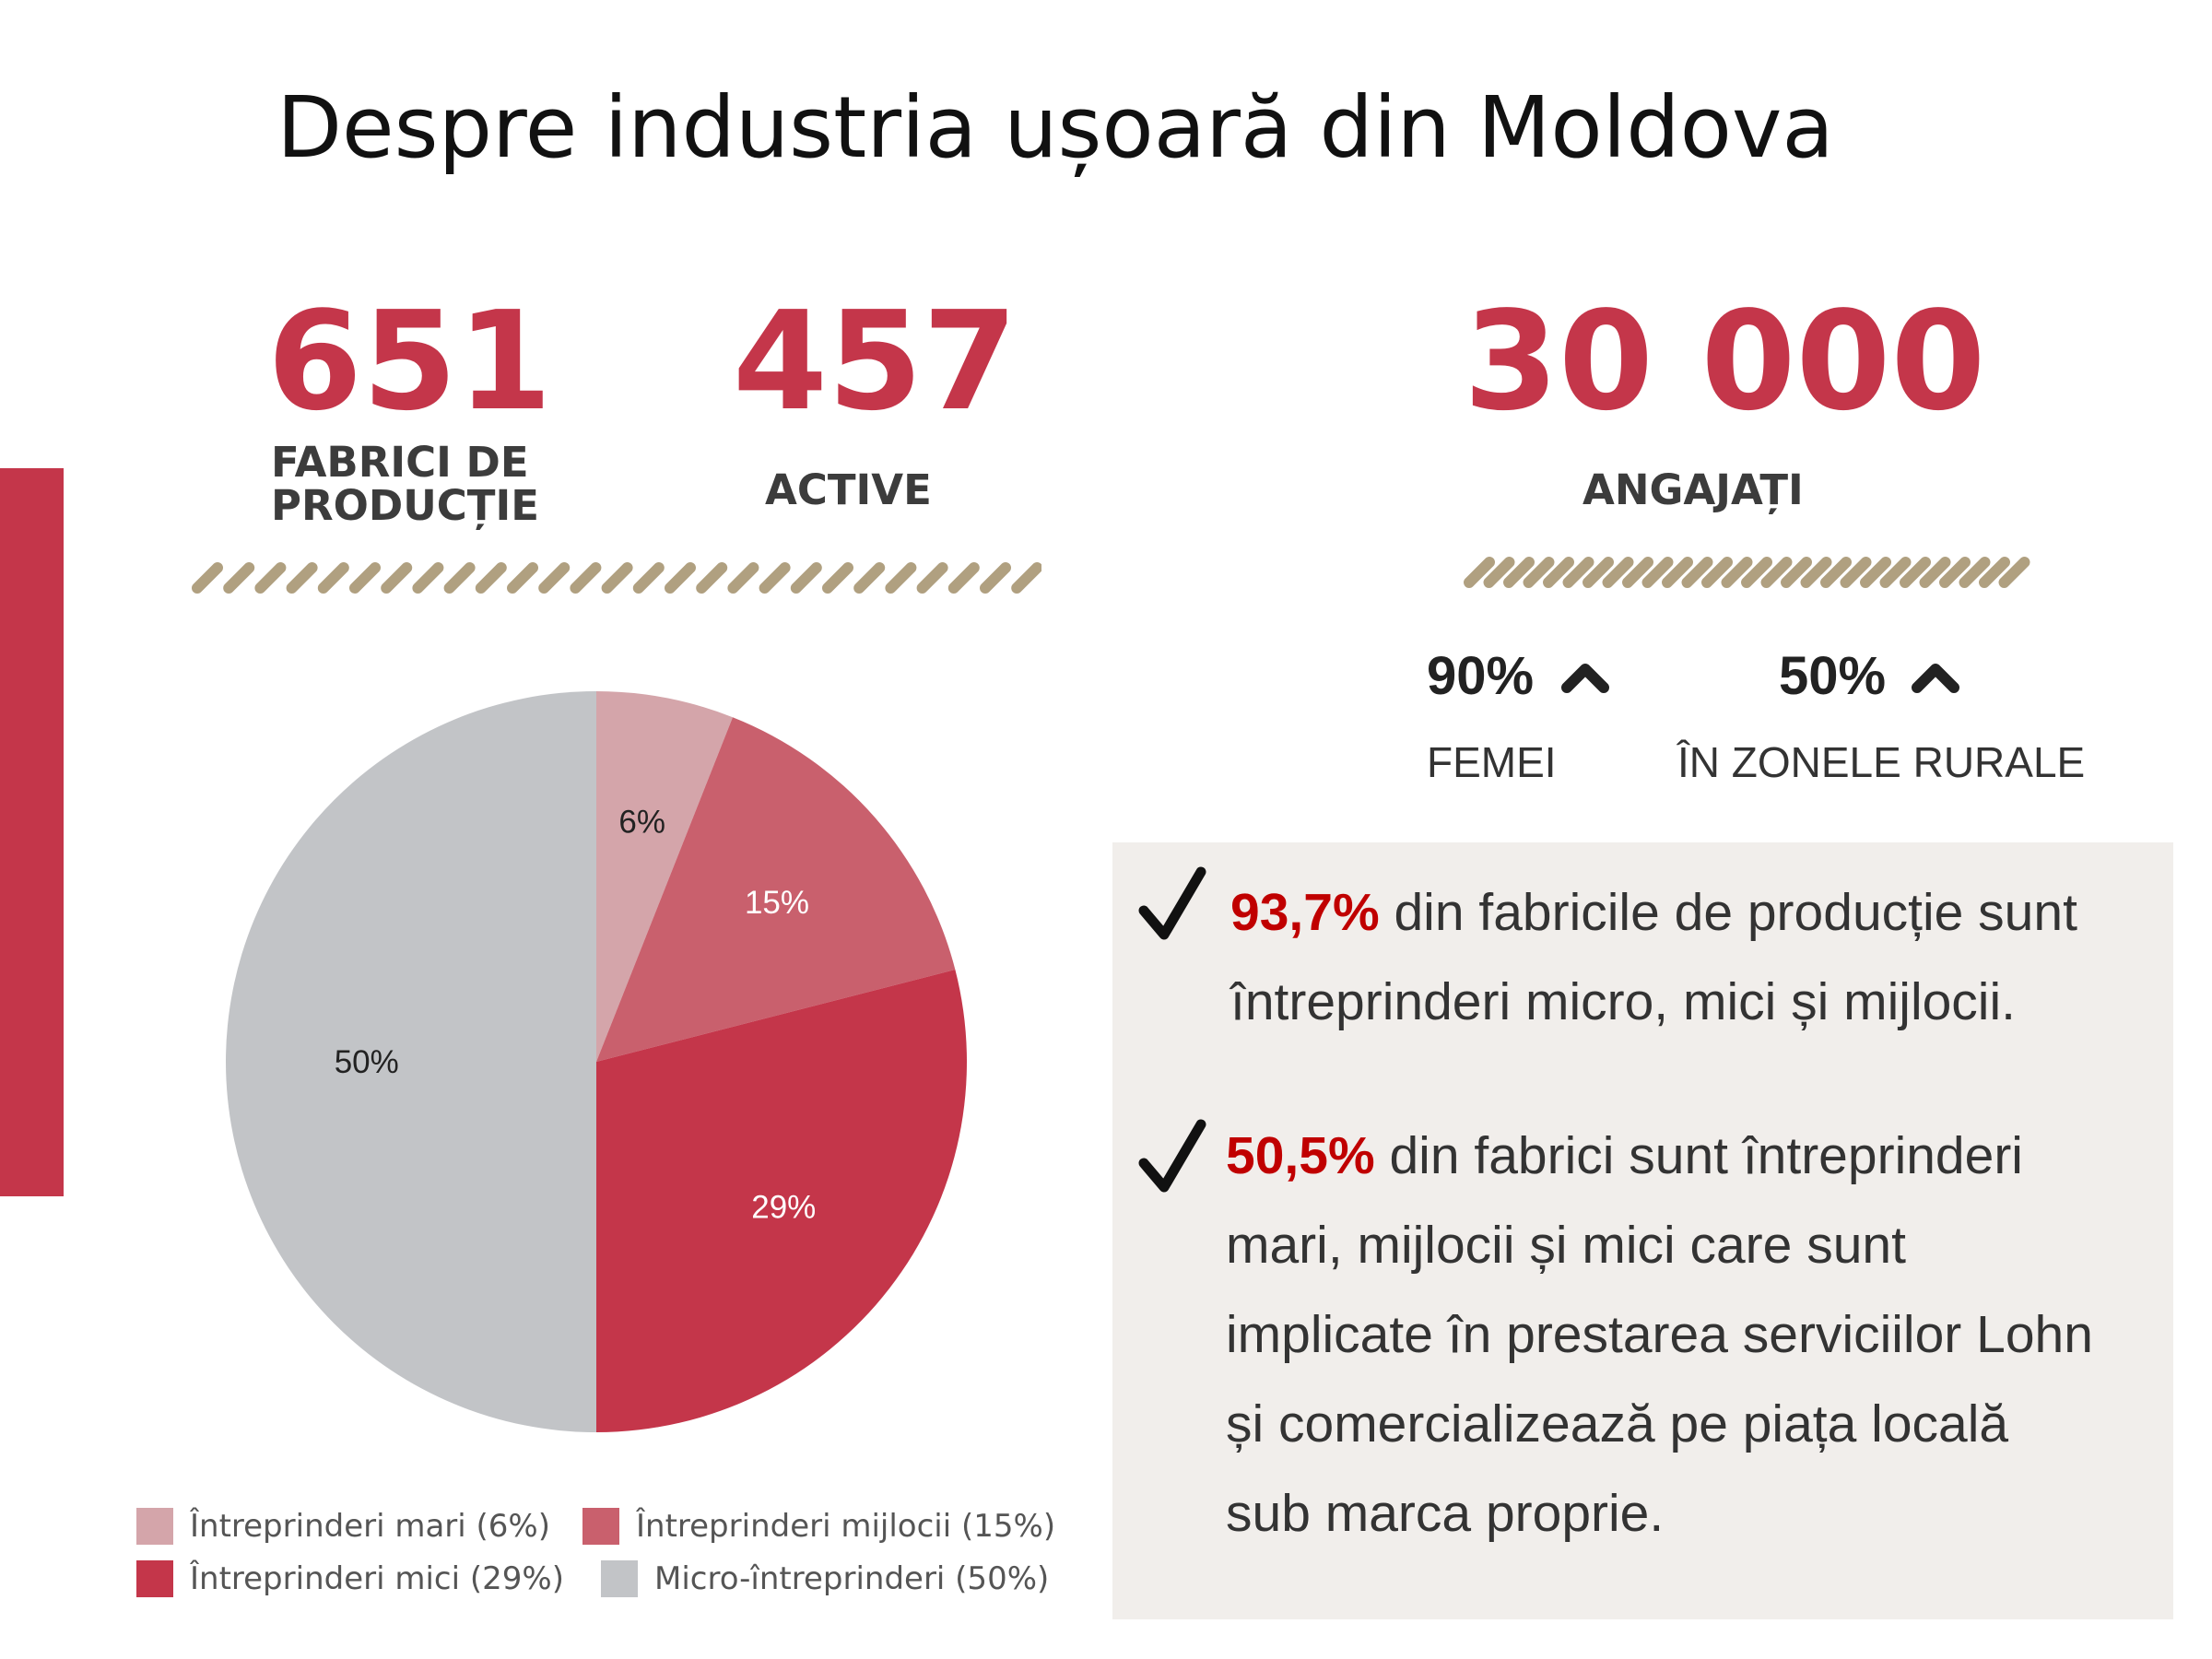 The height and width of the screenshot is (1659, 2212). I want to click on fact-2-line-1: 50,5% din fabrici sunt întreprinderi, so click(1696, 1156).